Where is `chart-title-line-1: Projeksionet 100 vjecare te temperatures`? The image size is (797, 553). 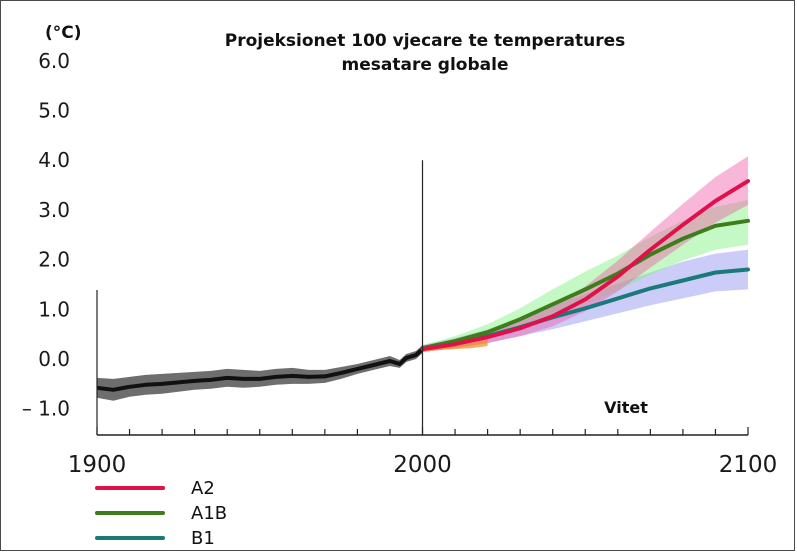 chart-title-line-1: Projeksionet 100 vjecare te temperatures is located at coordinates (425, 41).